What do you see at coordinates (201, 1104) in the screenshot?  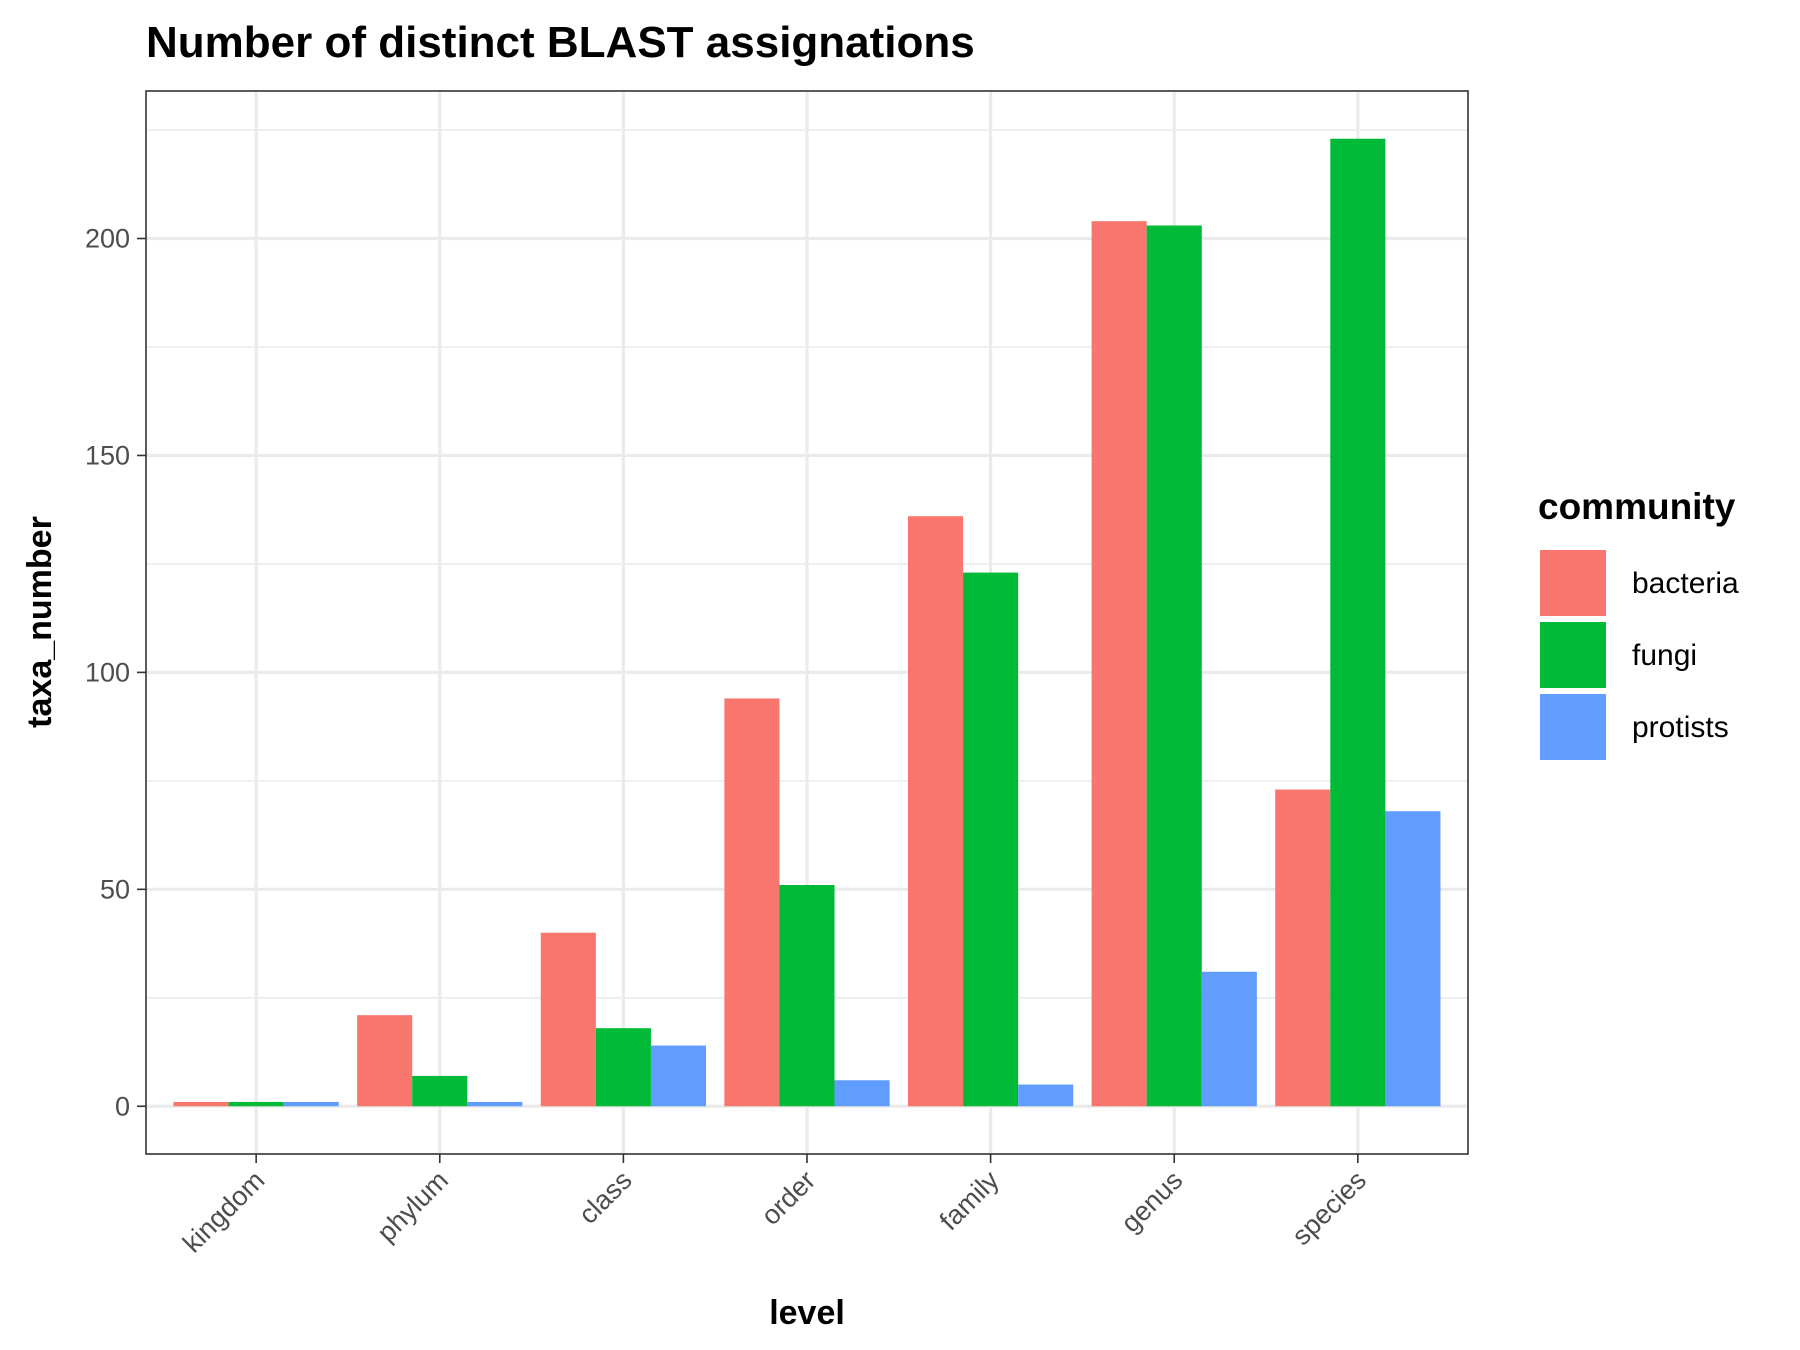 I see `bar-bacteria-kingdom` at bounding box center [201, 1104].